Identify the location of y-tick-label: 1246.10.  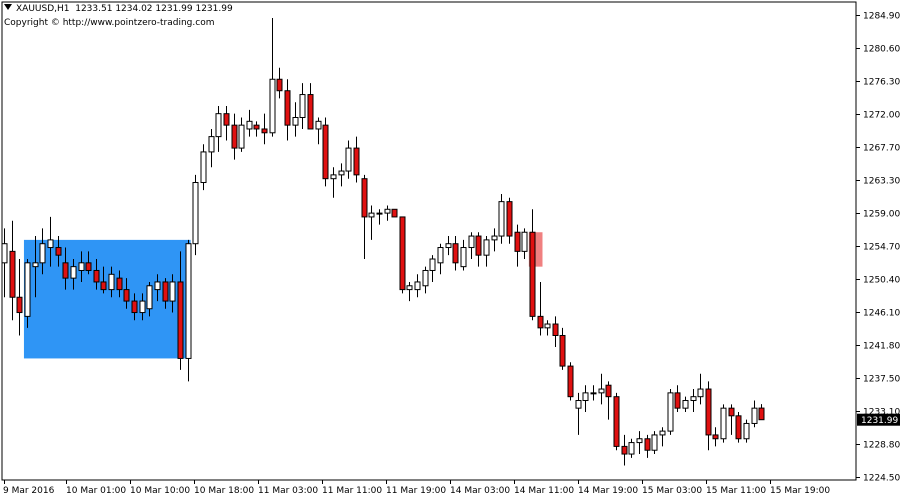
(881, 314).